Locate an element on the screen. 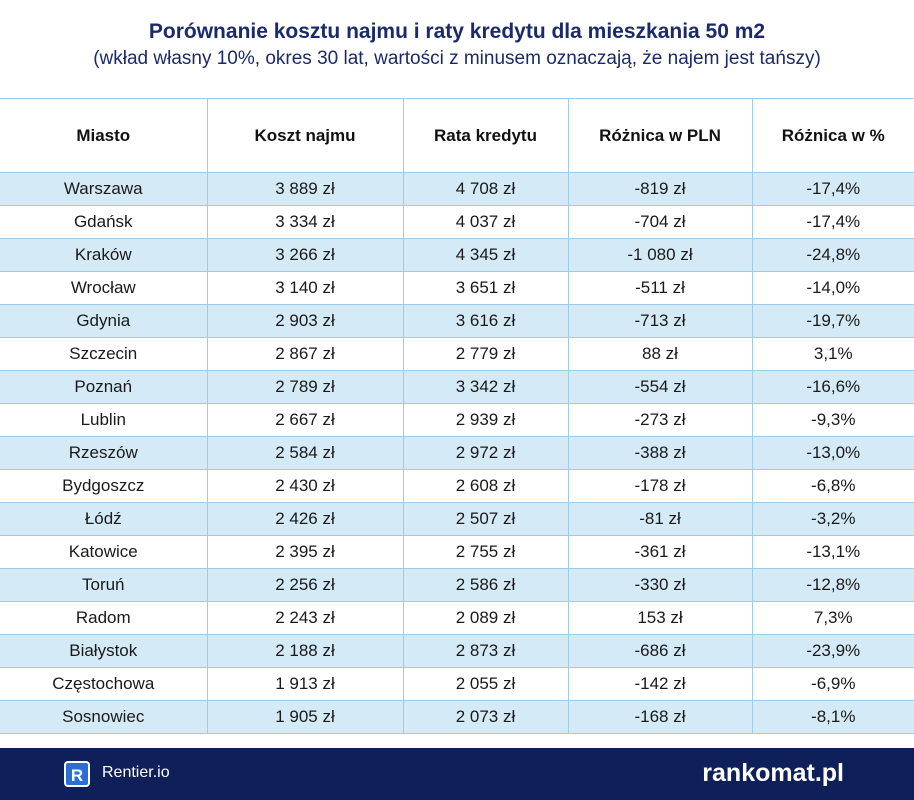  table-cell: 2 256 zł is located at coordinates (304, 585).